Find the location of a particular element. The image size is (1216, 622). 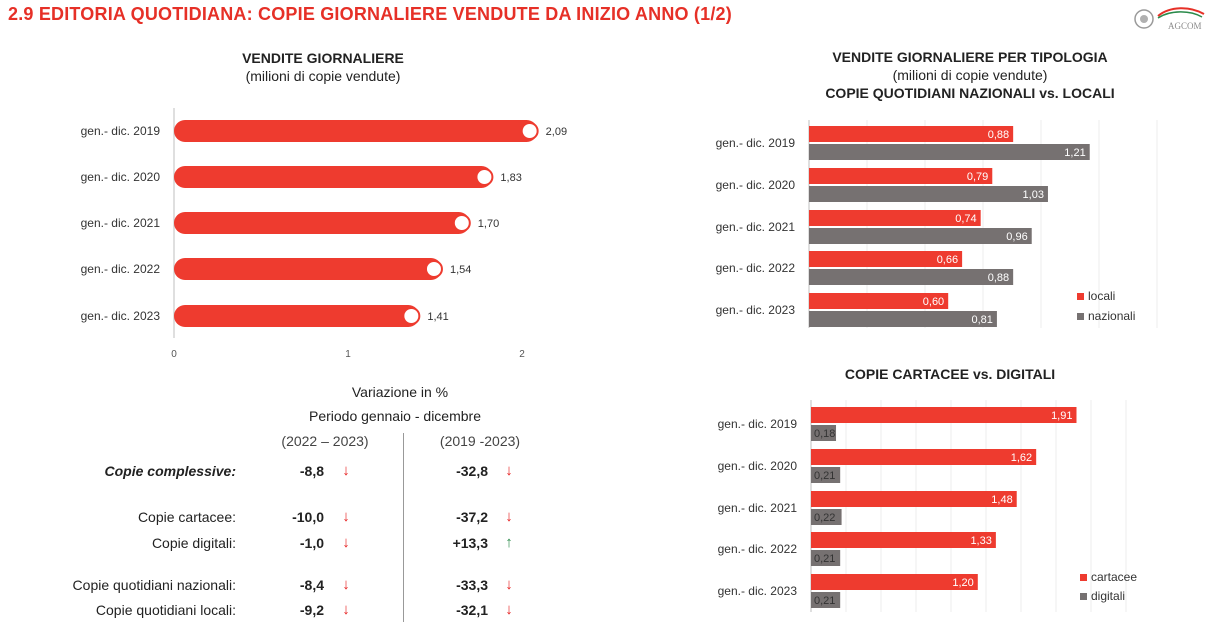

chart1-value-label: 1,70 is located at coordinates (488, 224).